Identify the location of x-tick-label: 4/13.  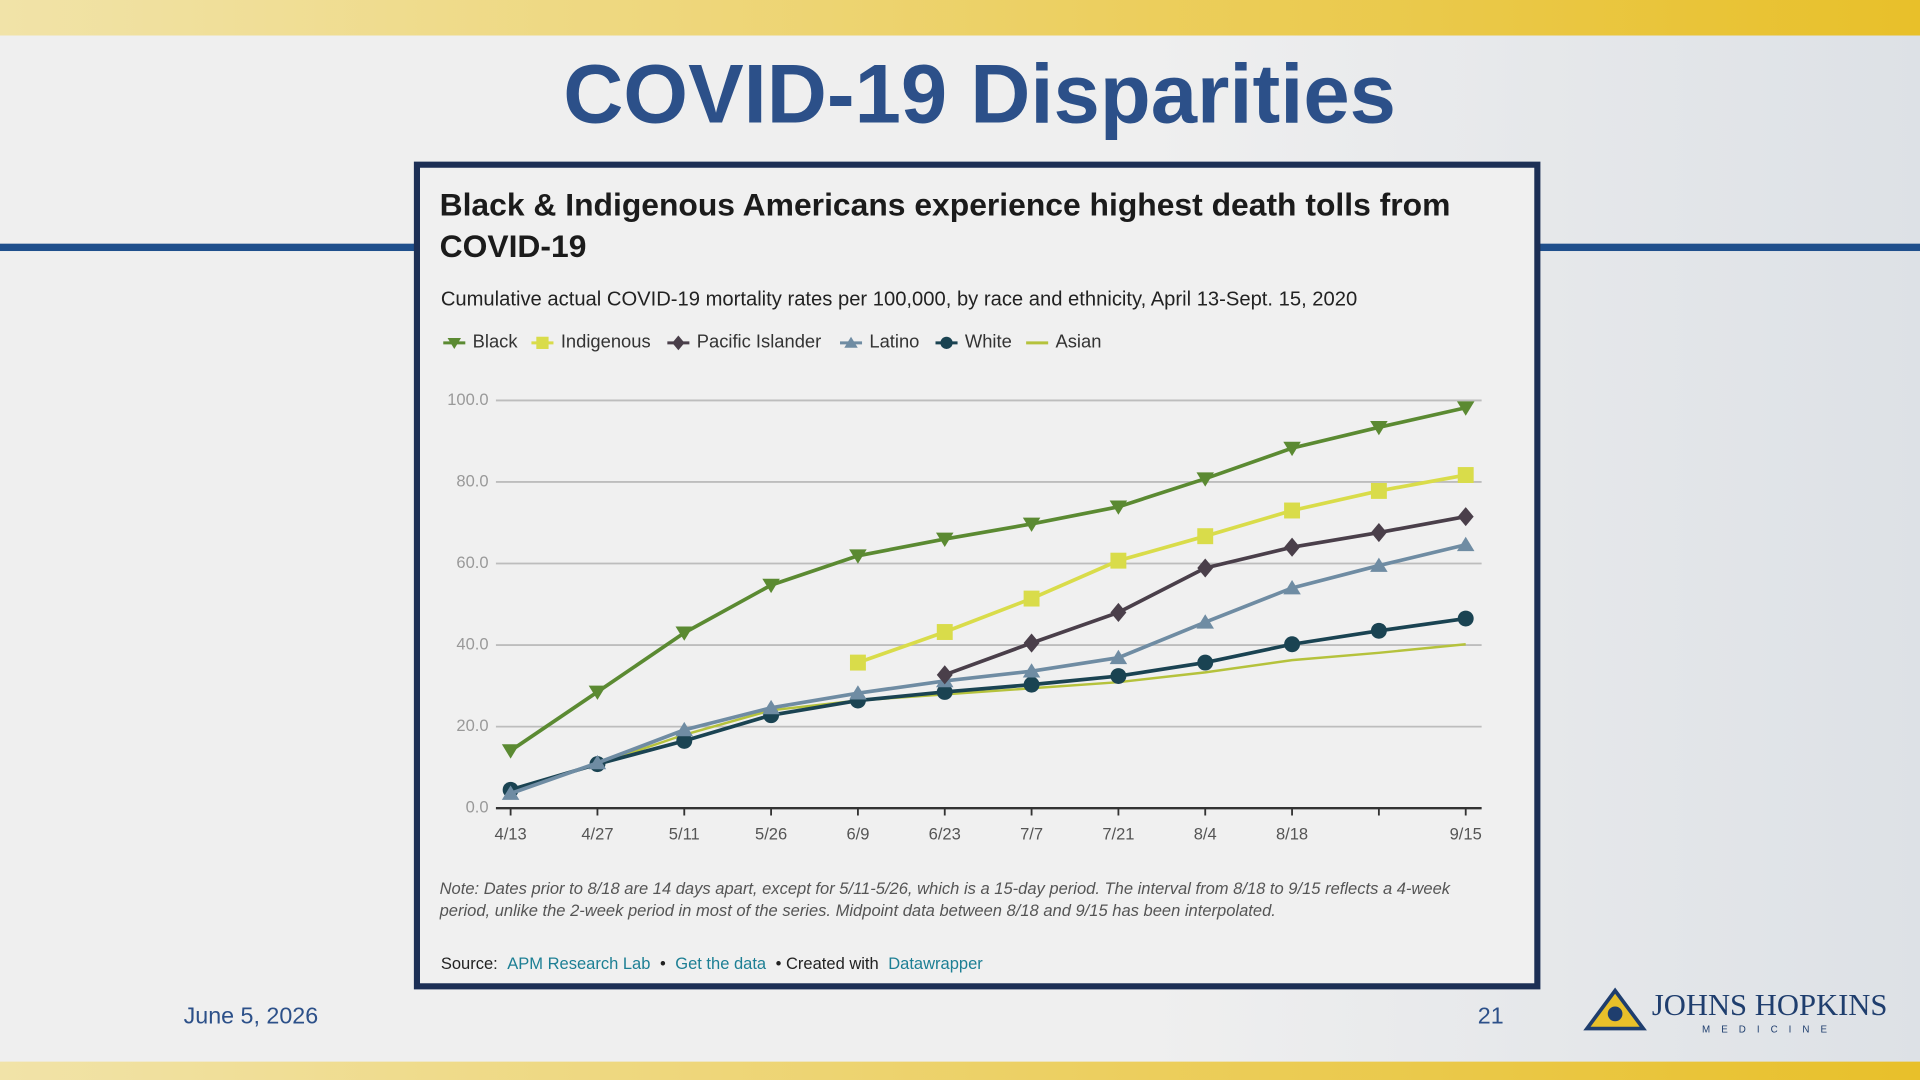
(511, 833).